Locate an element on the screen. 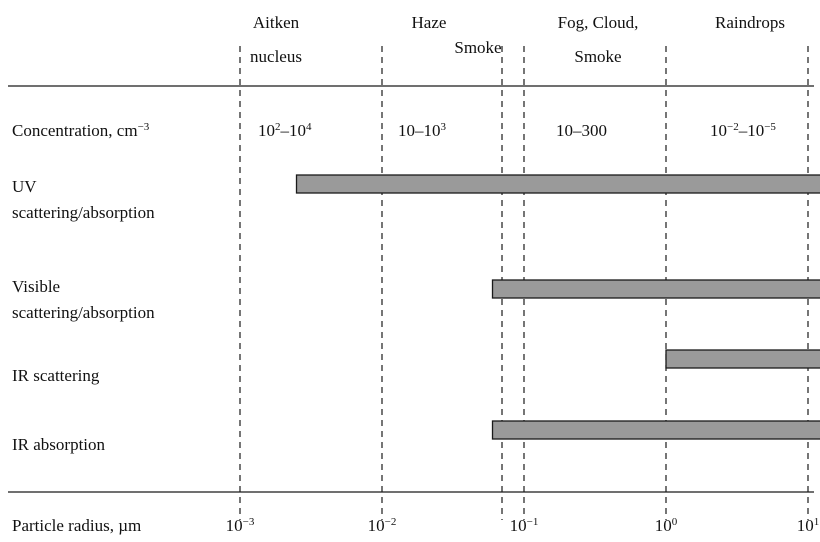  x-tick-1-base: 10 is located at coordinates (376, 525).